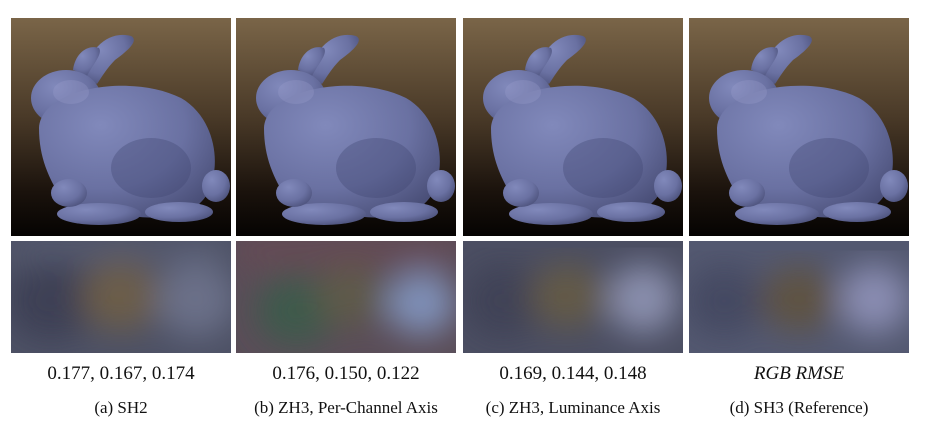  What do you see at coordinates (573, 407) in the screenshot?
I see `panel-caption: (c) ZH3, Luminance Axis` at bounding box center [573, 407].